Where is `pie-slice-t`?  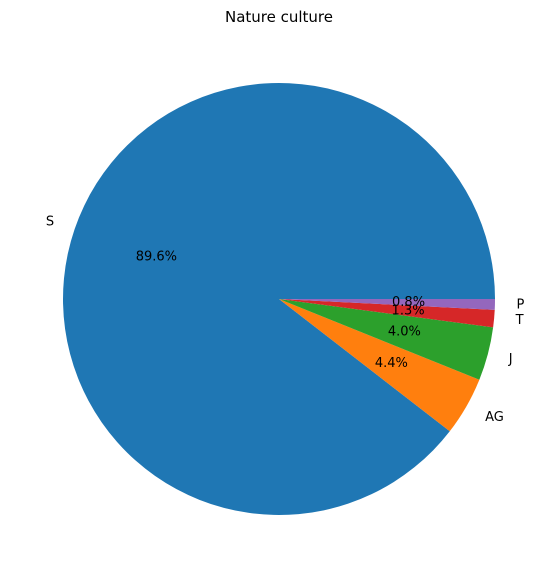 pie-slice-t is located at coordinates (387, 313).